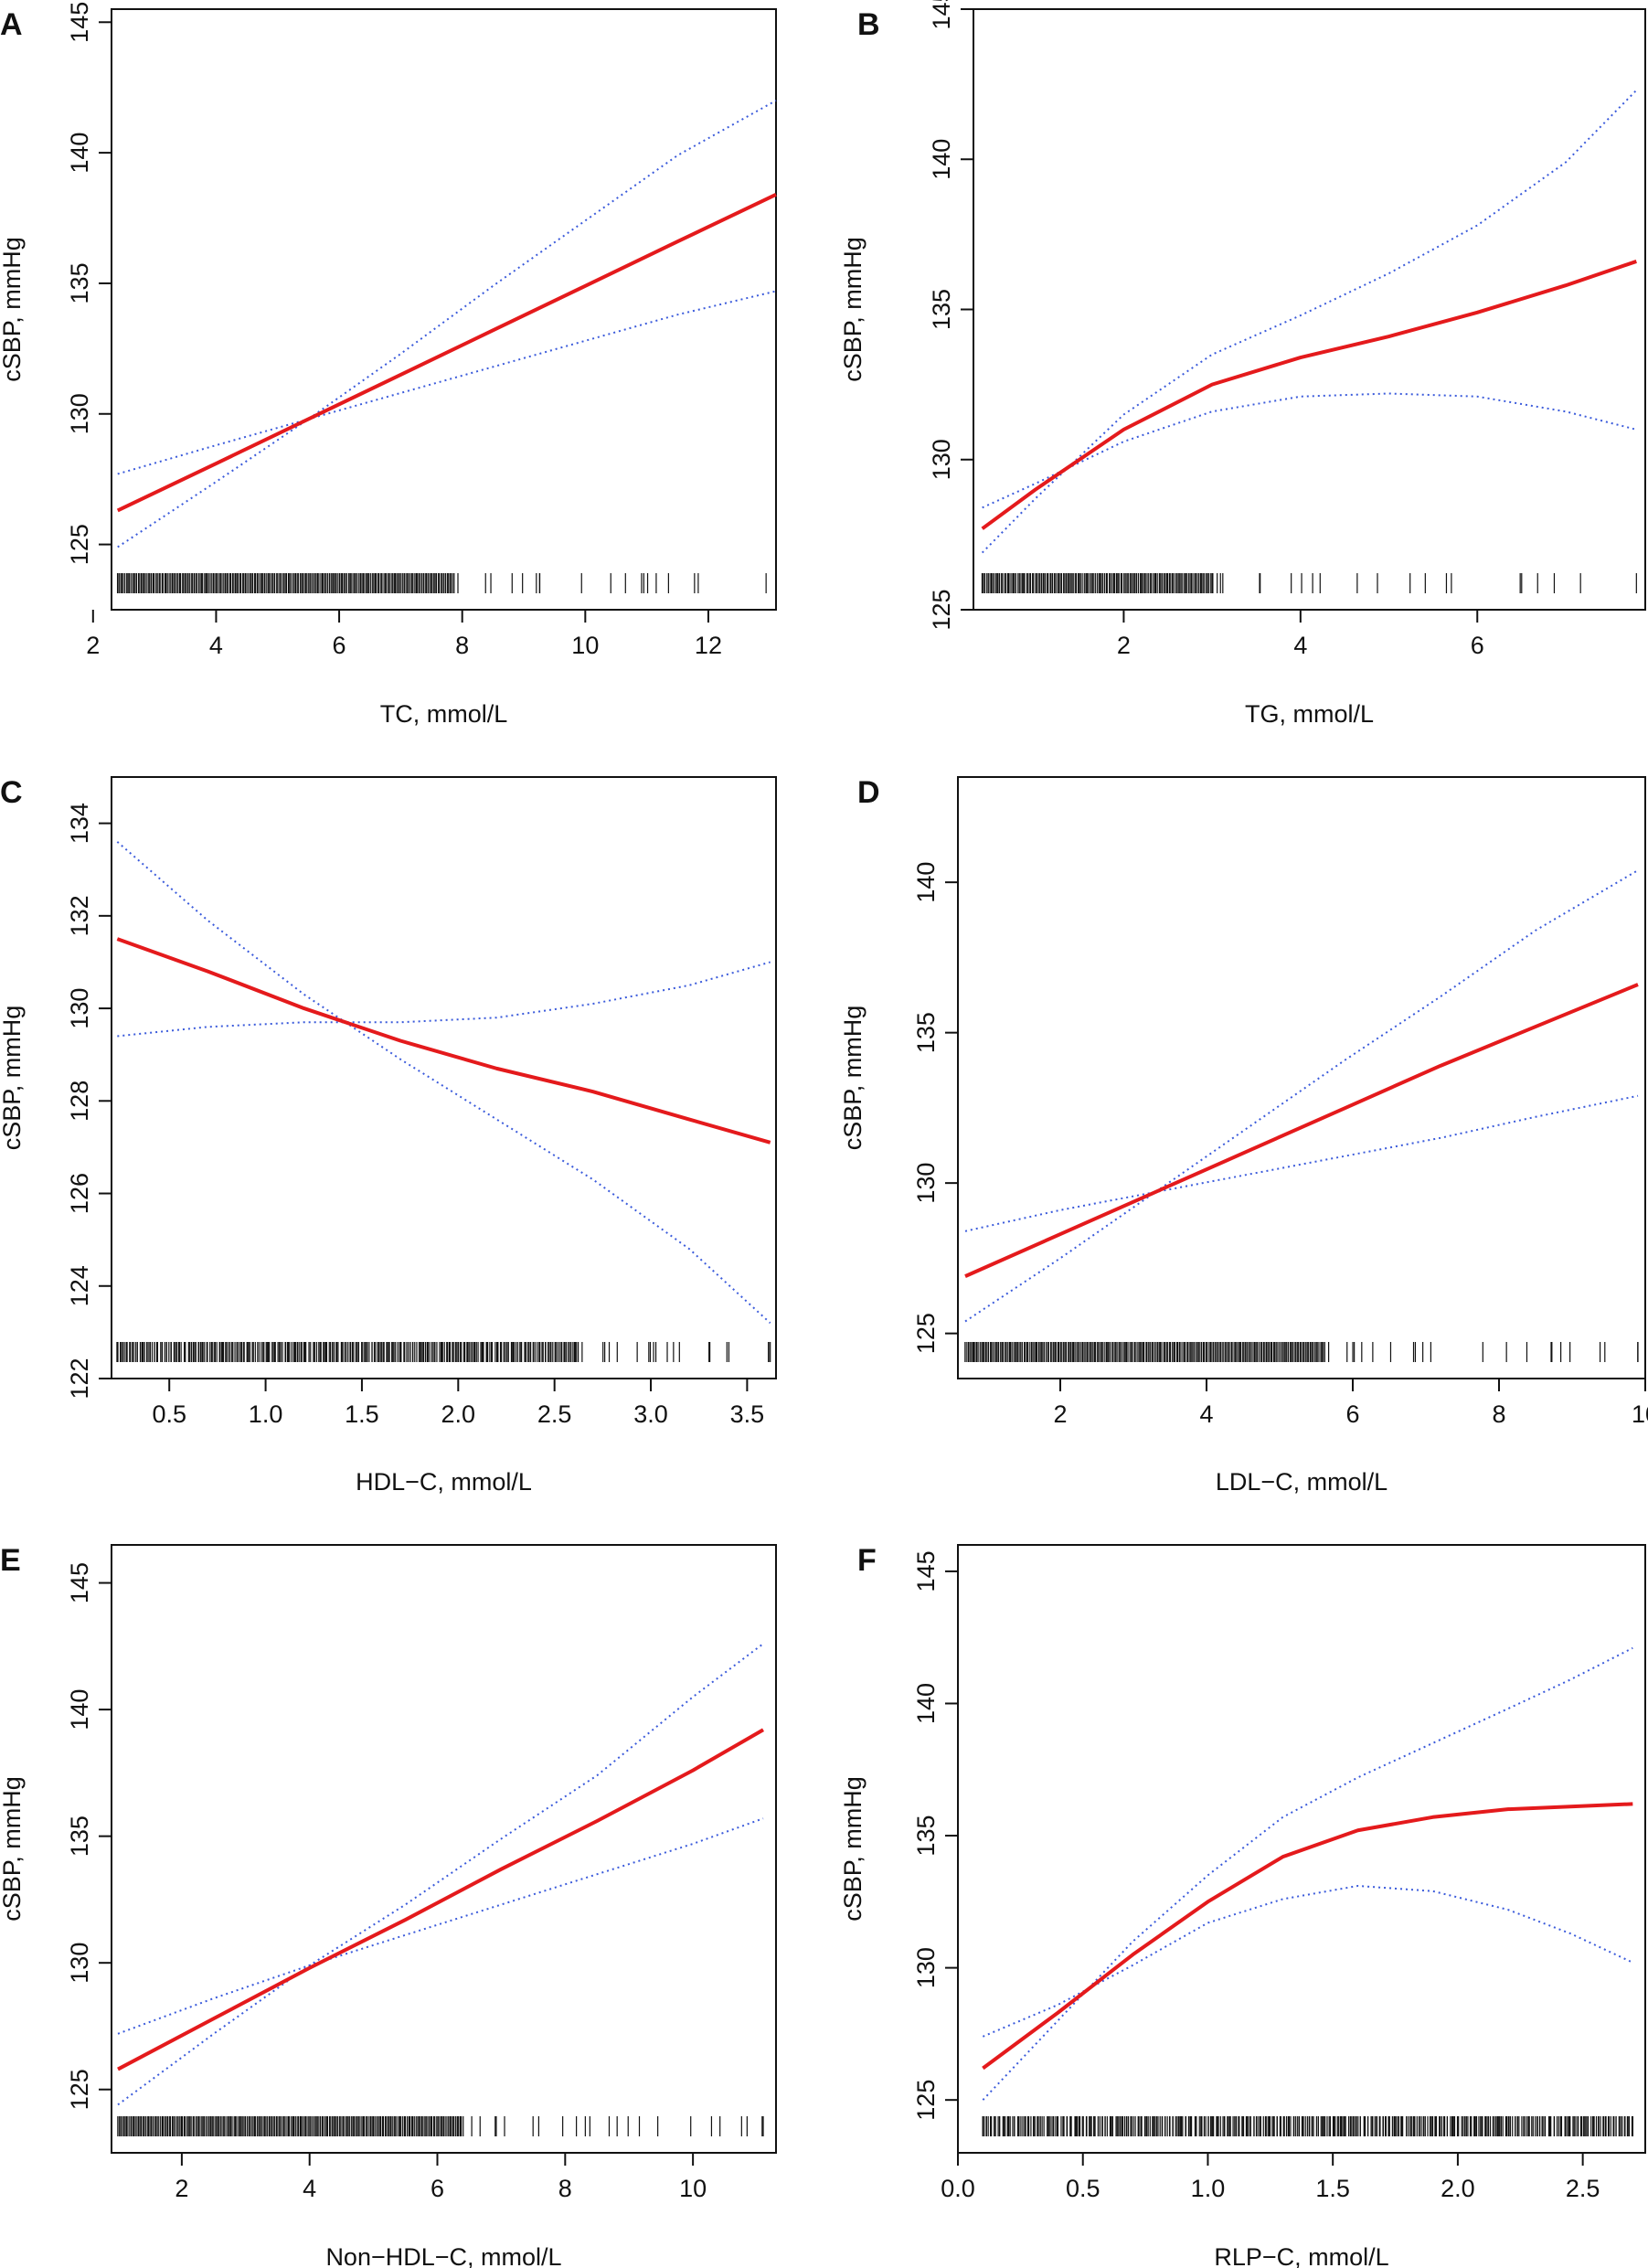 The height and width of the screenshot is (2268, 1648). Describe the element at coordinates (747, 1414) in the screenshot. I see `x-tick-label: 3.5` at that location.